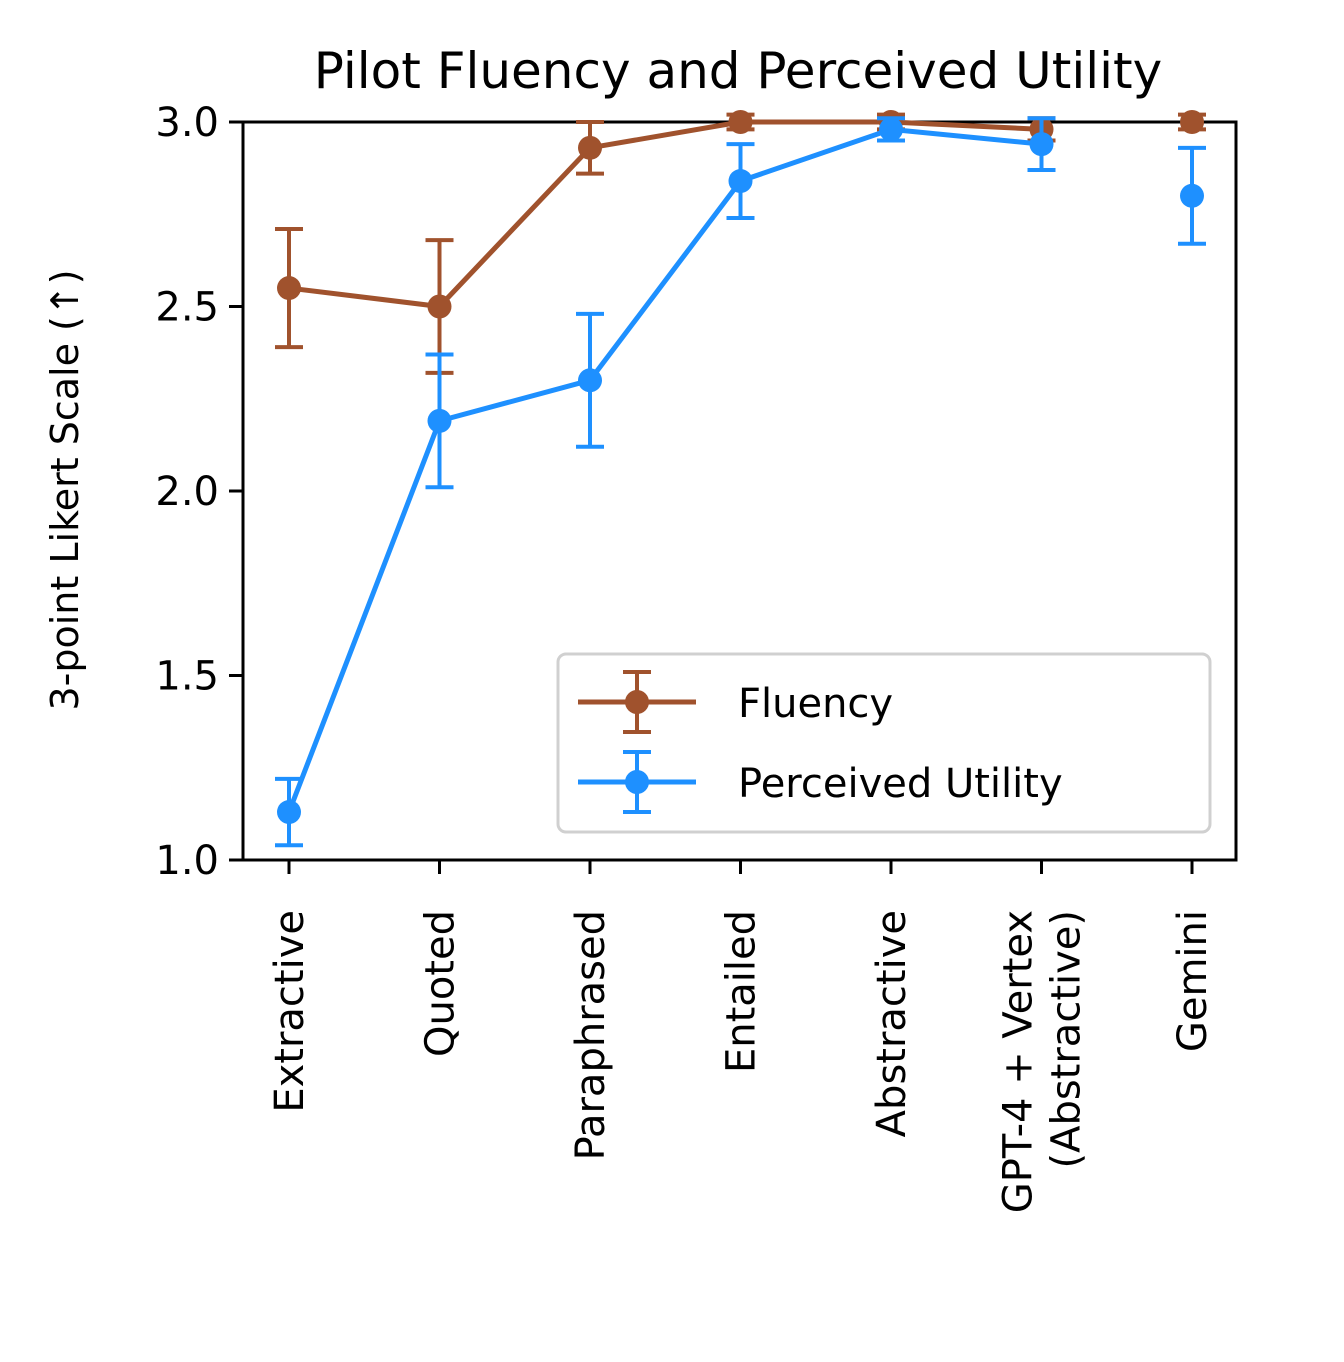 The height and width of the screenshot is (1362, 1344). Describe the element at coordinates (1067, 1039) in the screenshot. I see `x-tick-label: (Abstractive)` at that location.